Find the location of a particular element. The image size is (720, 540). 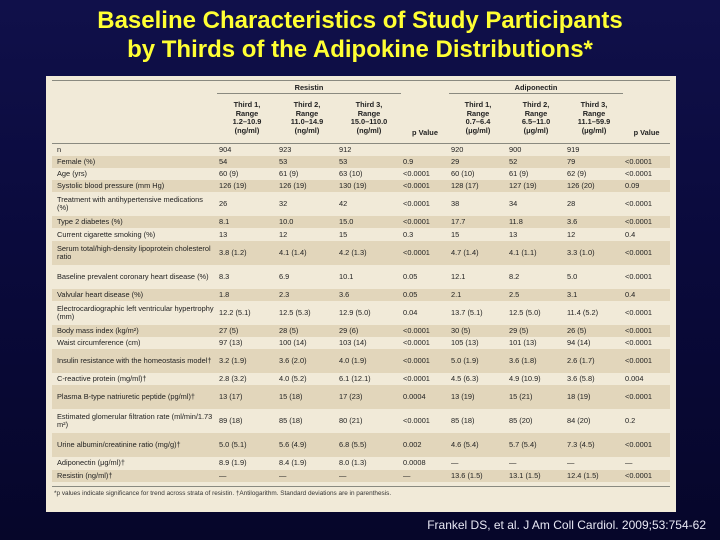

table-cell: 8.3 is located at coordinates (224, 276).